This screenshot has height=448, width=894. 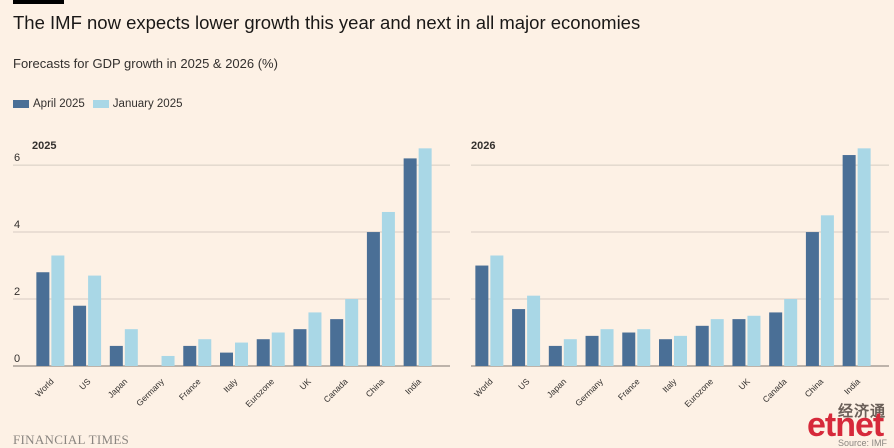 I want to click on legend-label-april: April 2025, so click(x=59, y=104).